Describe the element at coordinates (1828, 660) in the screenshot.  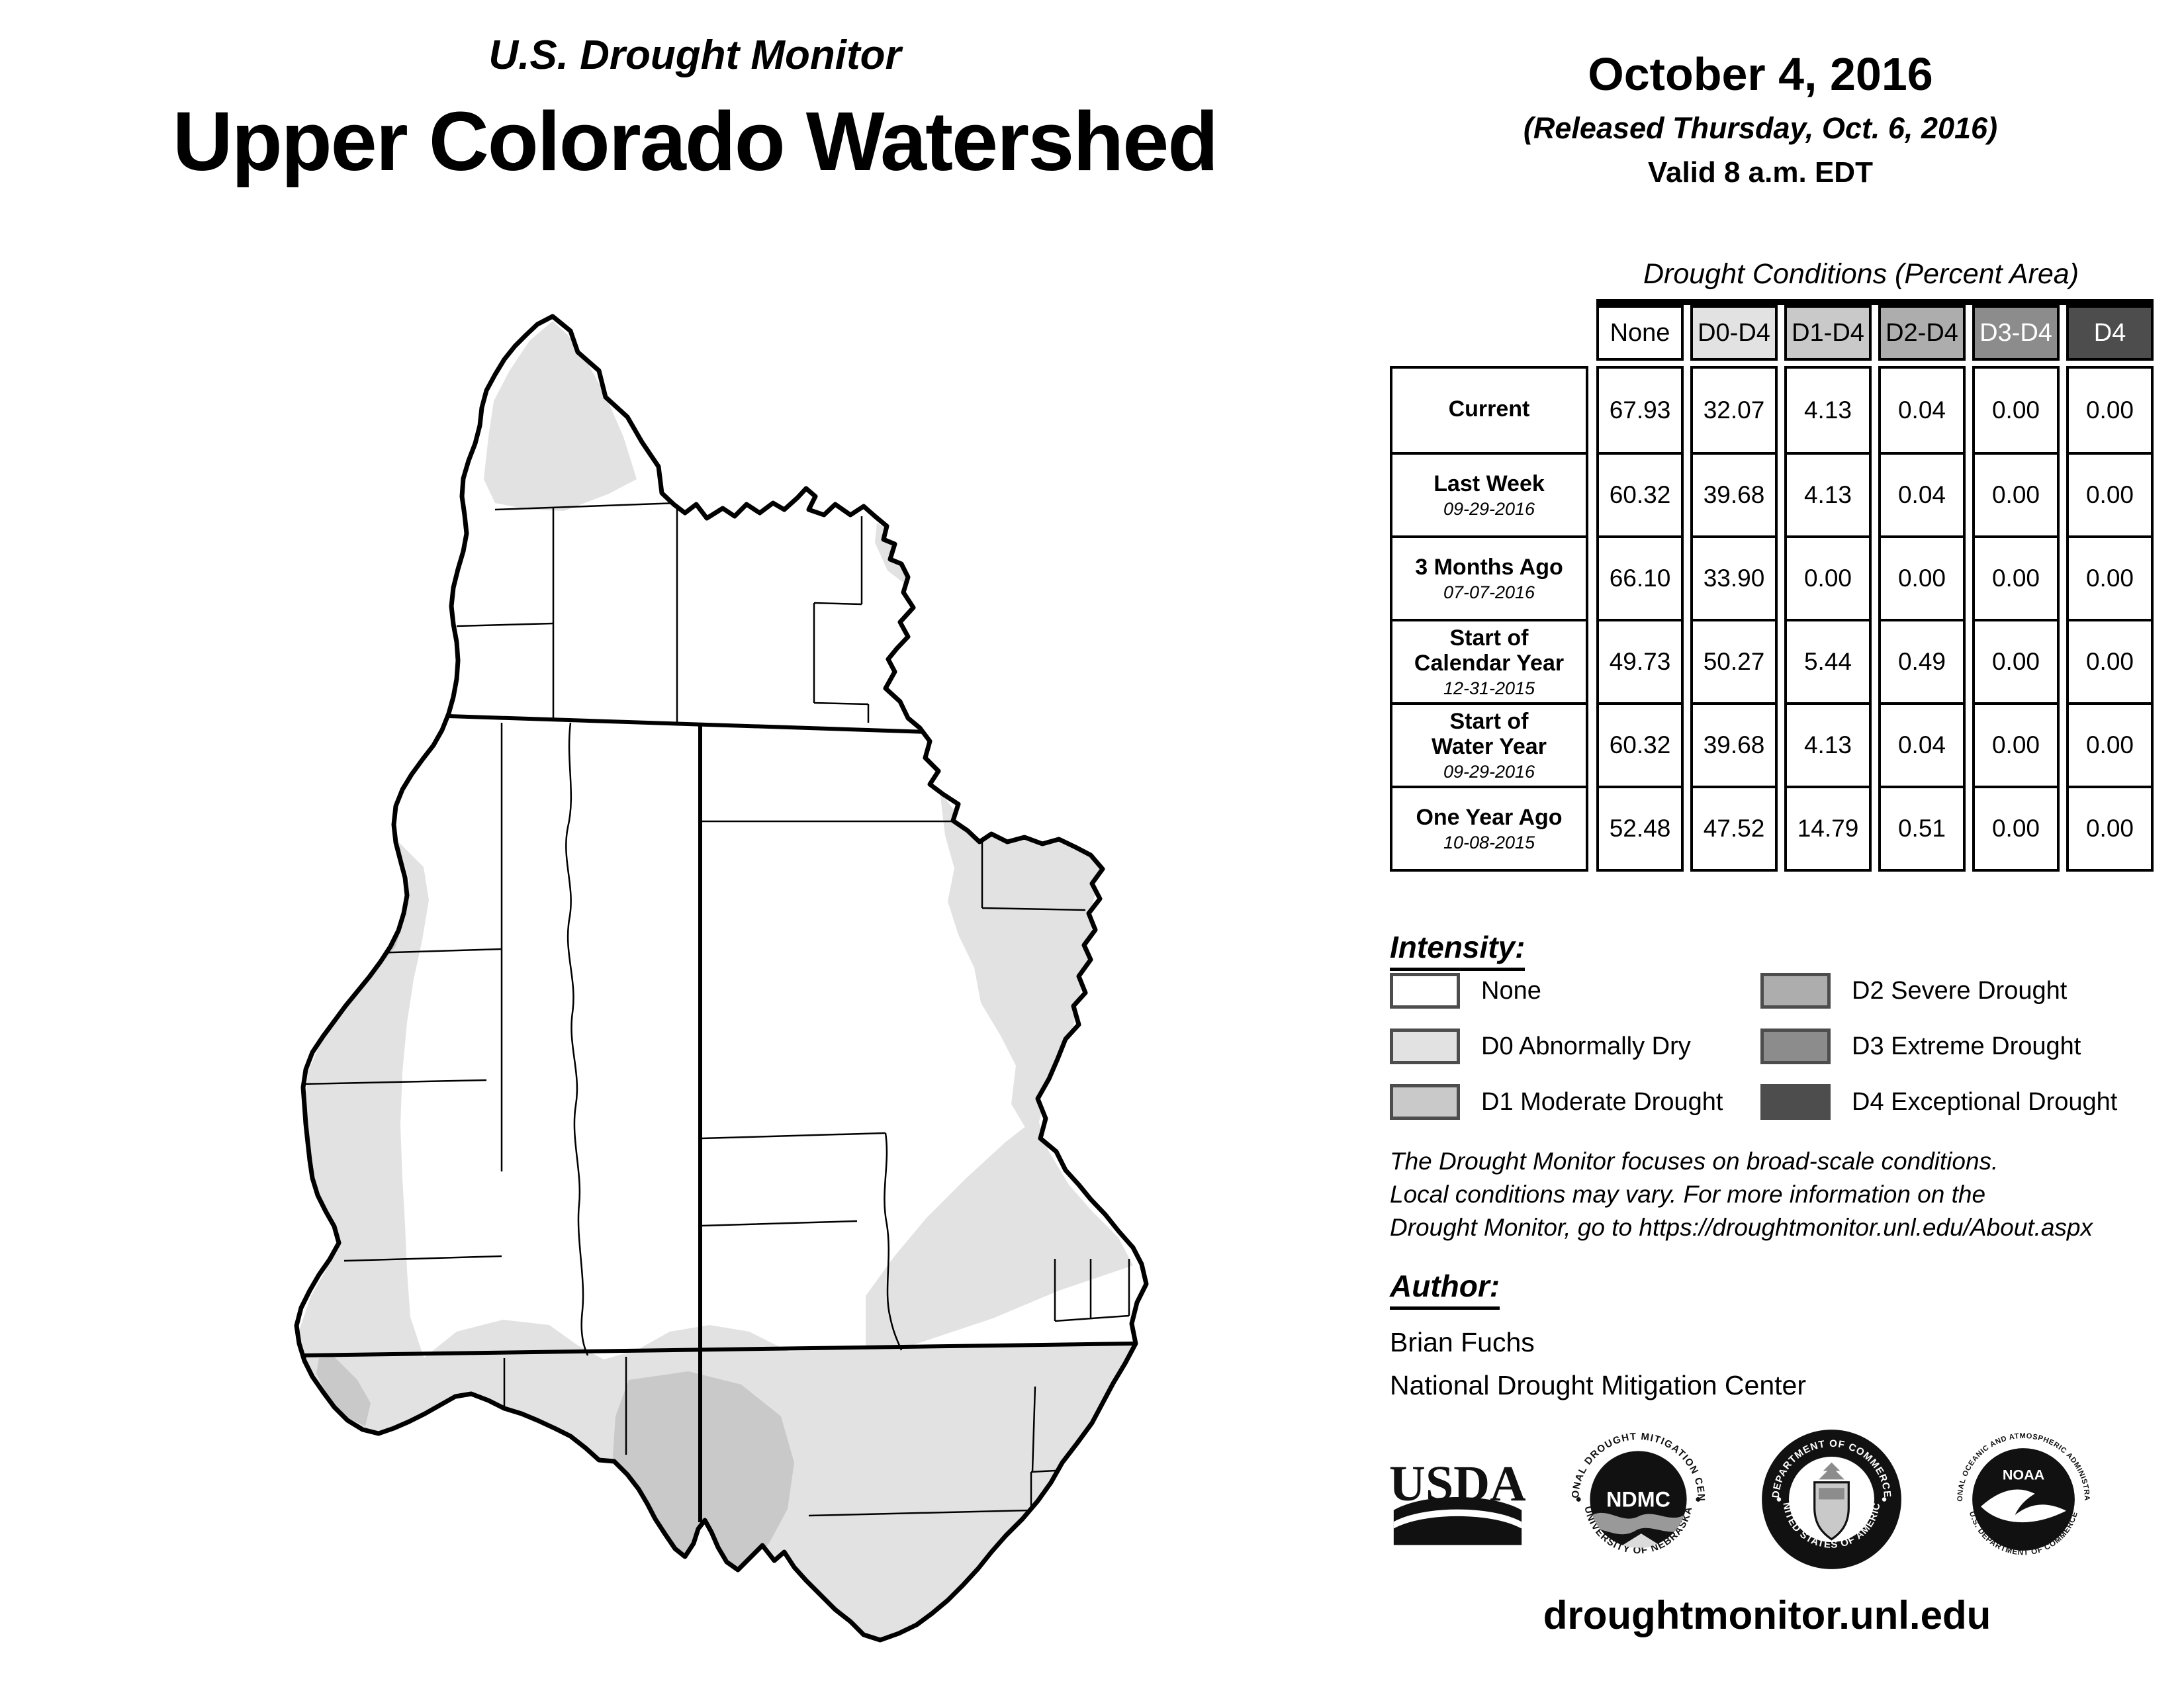
I see `table-value: 5.44` at that location.